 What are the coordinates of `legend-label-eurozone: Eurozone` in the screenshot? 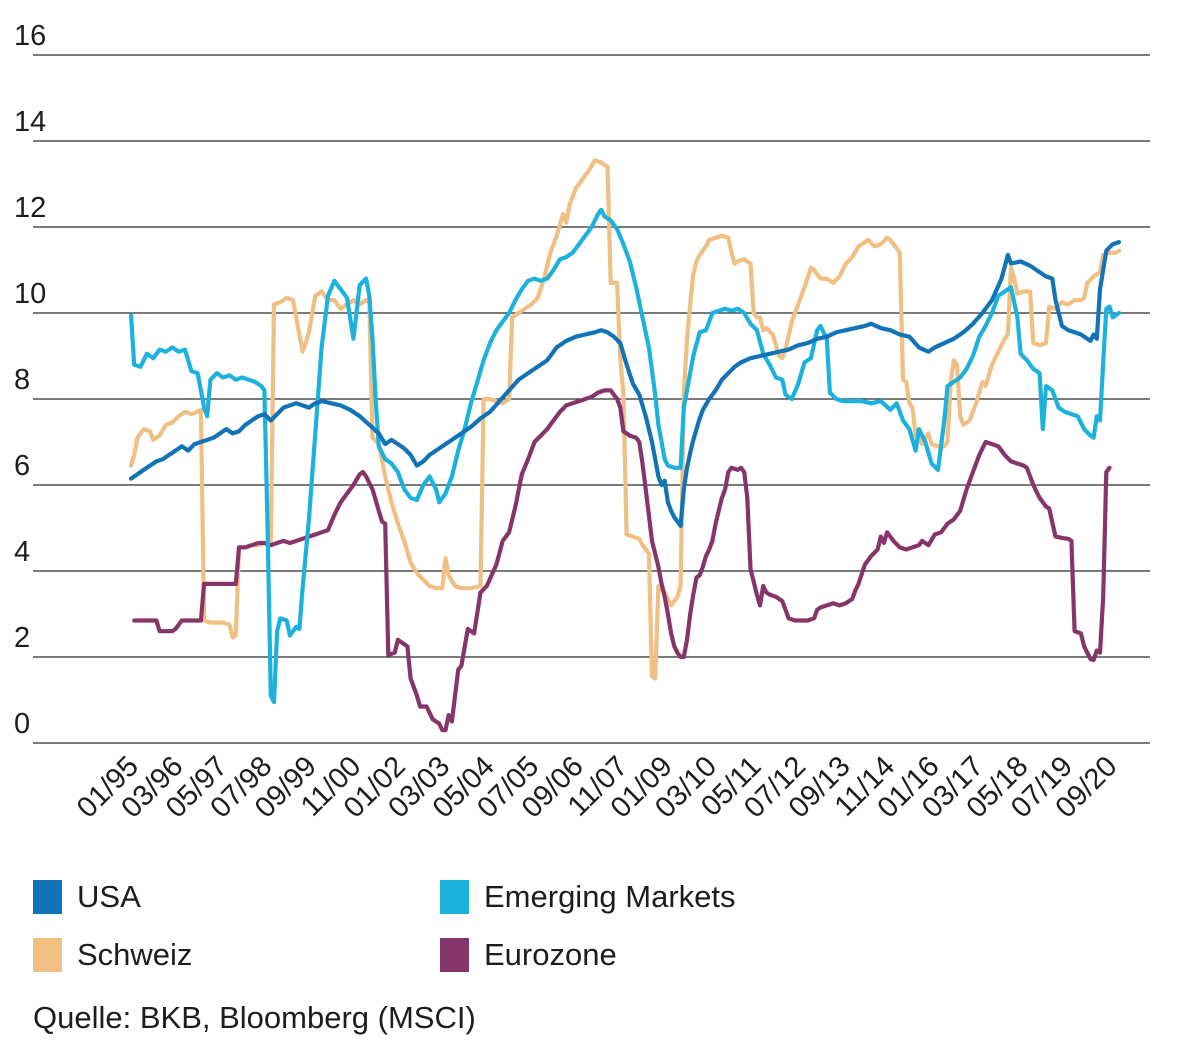 It's located at (550, 954).